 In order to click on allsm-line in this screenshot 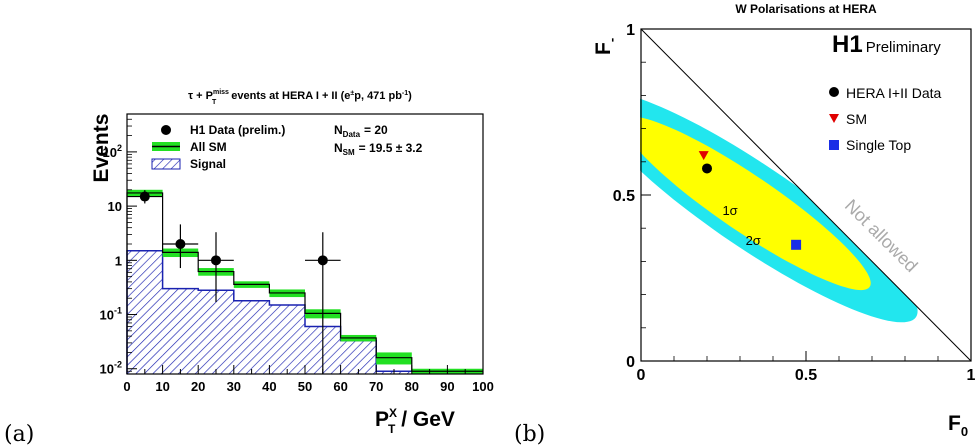, I will do `click(304, 283)`.